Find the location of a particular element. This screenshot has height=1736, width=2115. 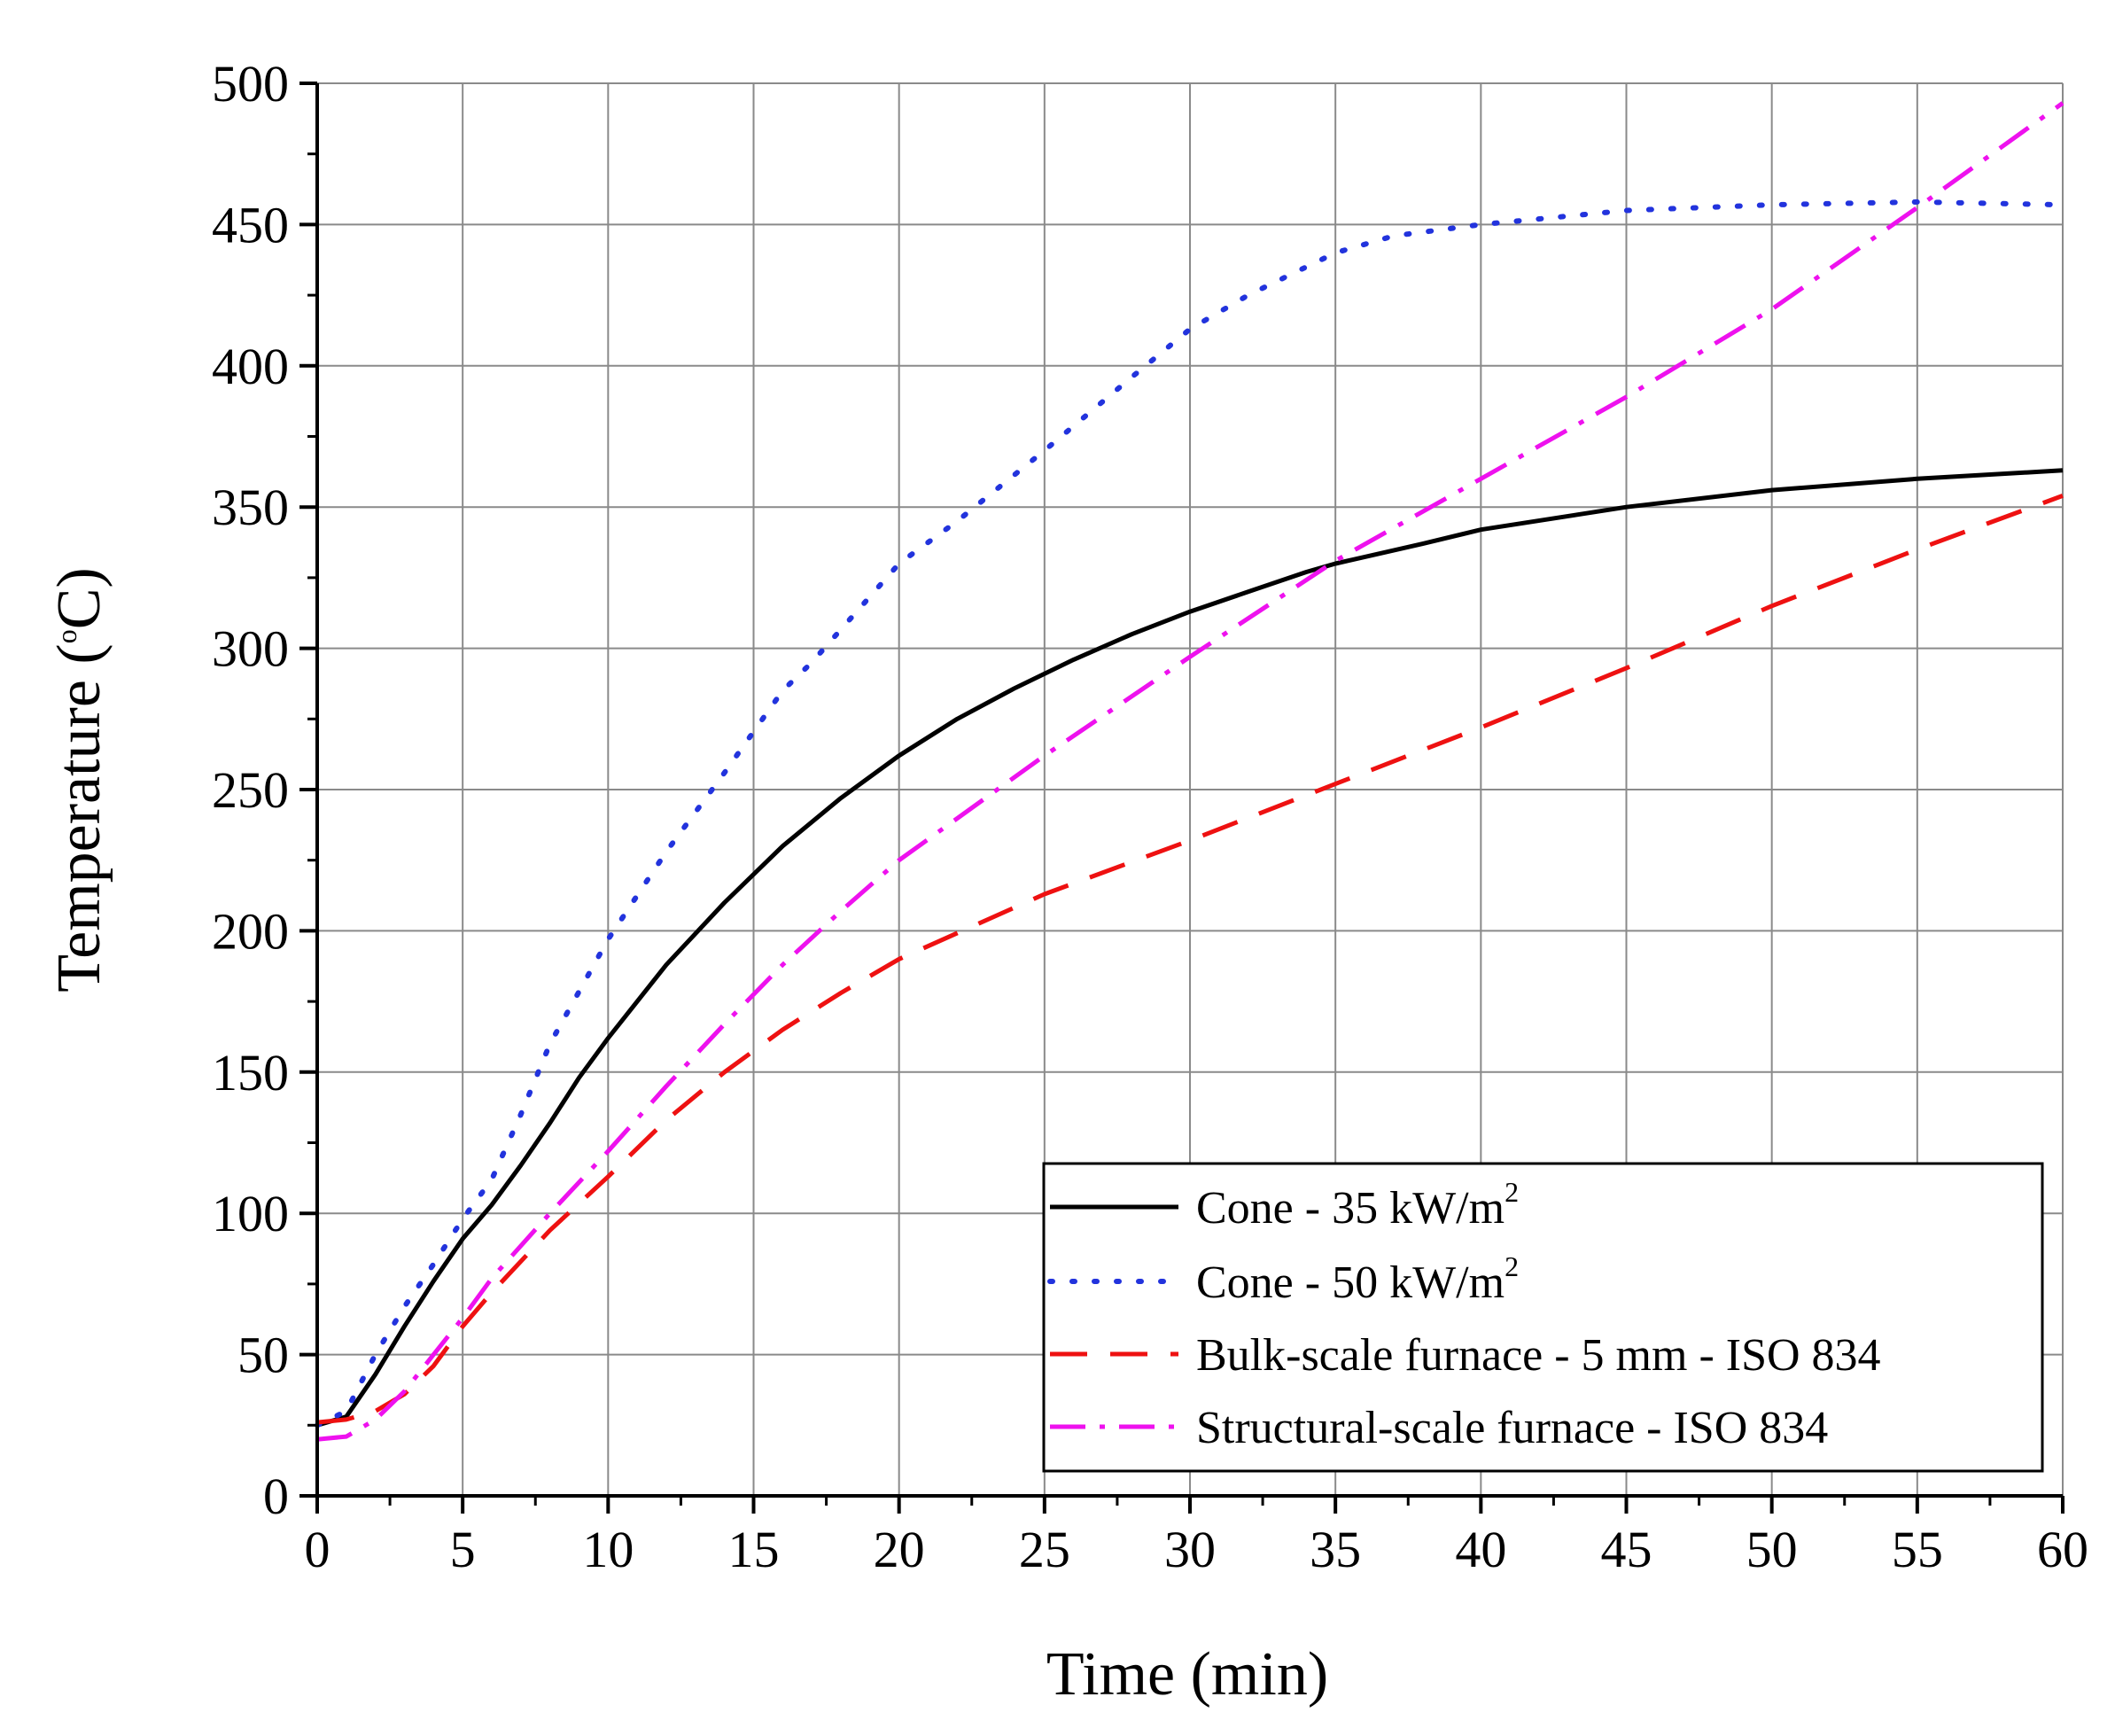

x-tick-label: 15 is located at coordinates (754, 1549).